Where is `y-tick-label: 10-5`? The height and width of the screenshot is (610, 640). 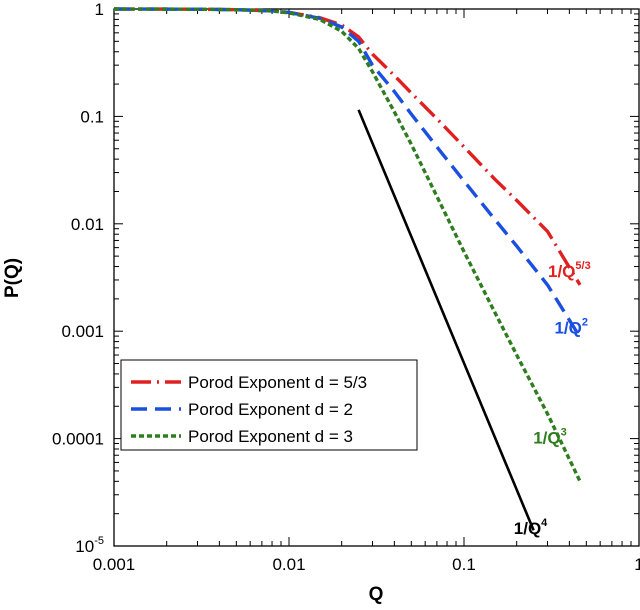
y-tick-label: 10-5 is located at coordinates (89, 545).